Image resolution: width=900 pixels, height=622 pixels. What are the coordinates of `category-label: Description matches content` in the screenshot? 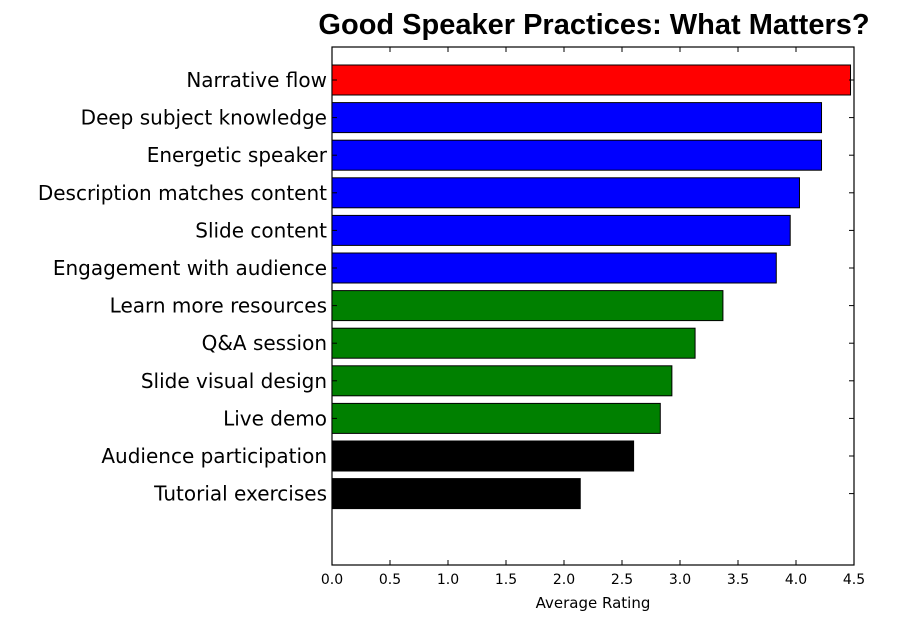 It's located at (182, 193).